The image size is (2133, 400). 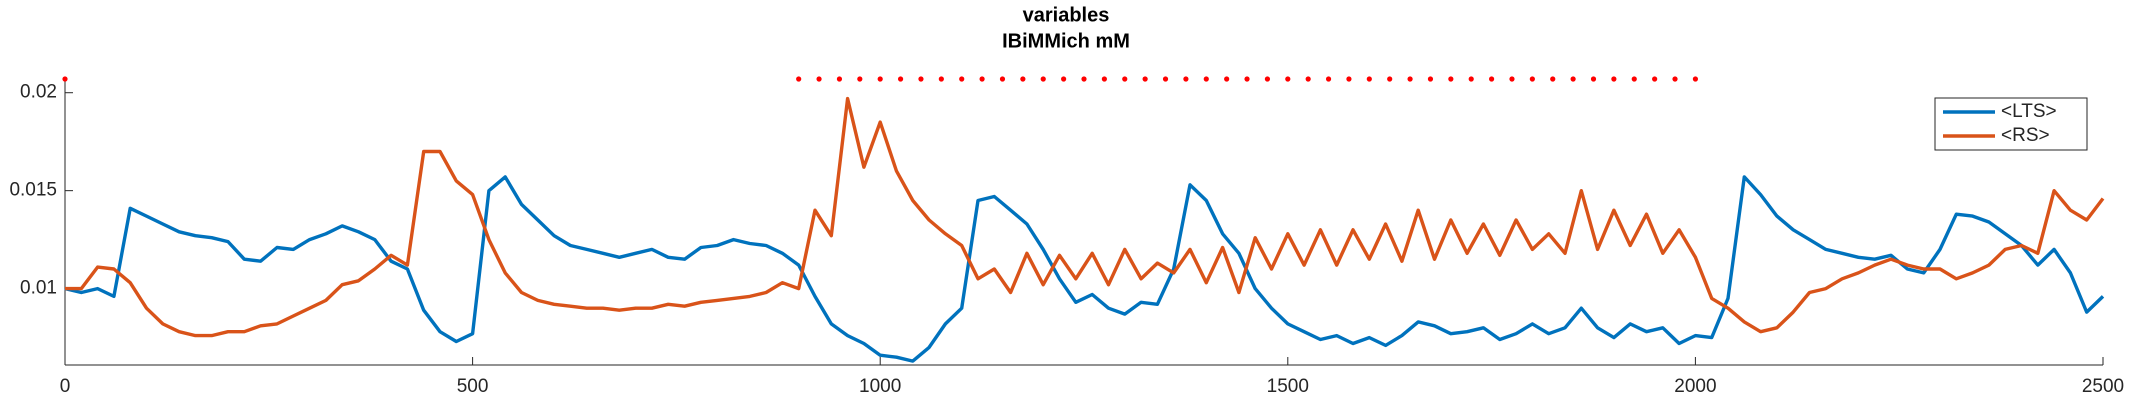 I want to click on y-tick-label: 0.01, so click(x=38, y=288).